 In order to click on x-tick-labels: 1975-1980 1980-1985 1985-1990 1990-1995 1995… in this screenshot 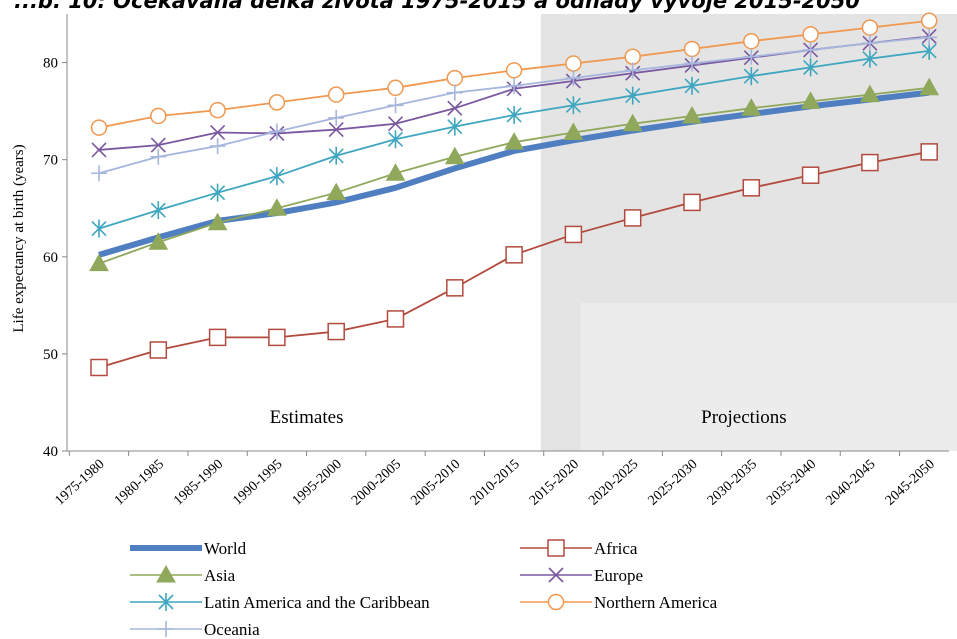, I will do `click(495, 483)`.